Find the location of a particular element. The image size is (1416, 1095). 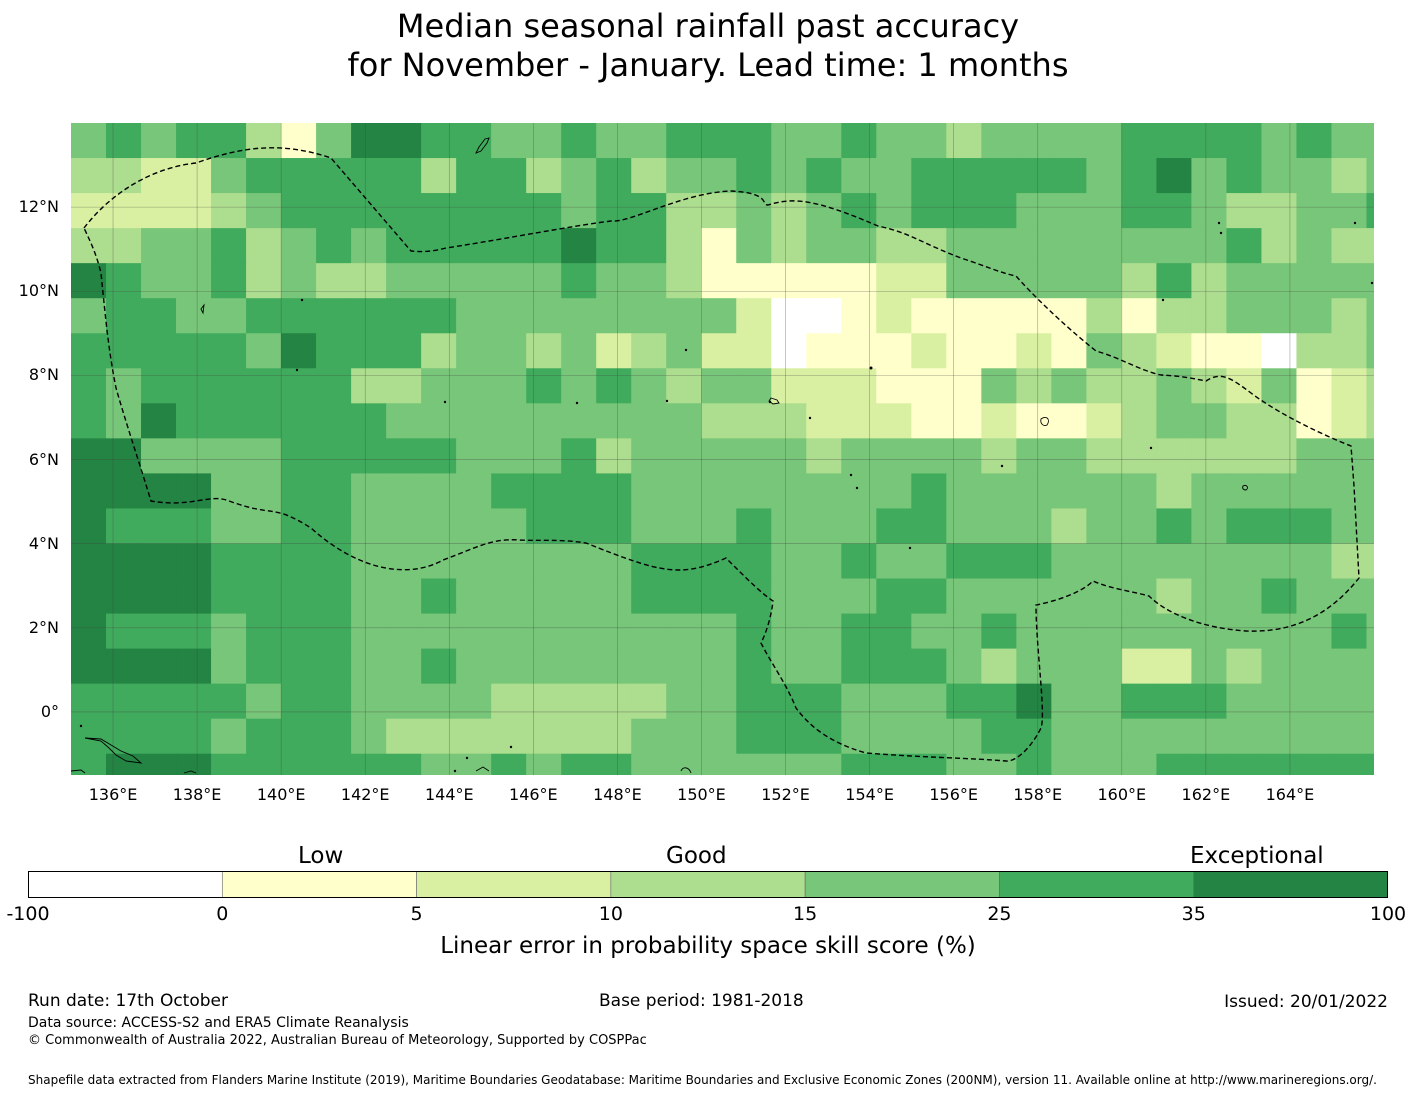

longitude-label: 160°E is located at coordinates (1122, 794).